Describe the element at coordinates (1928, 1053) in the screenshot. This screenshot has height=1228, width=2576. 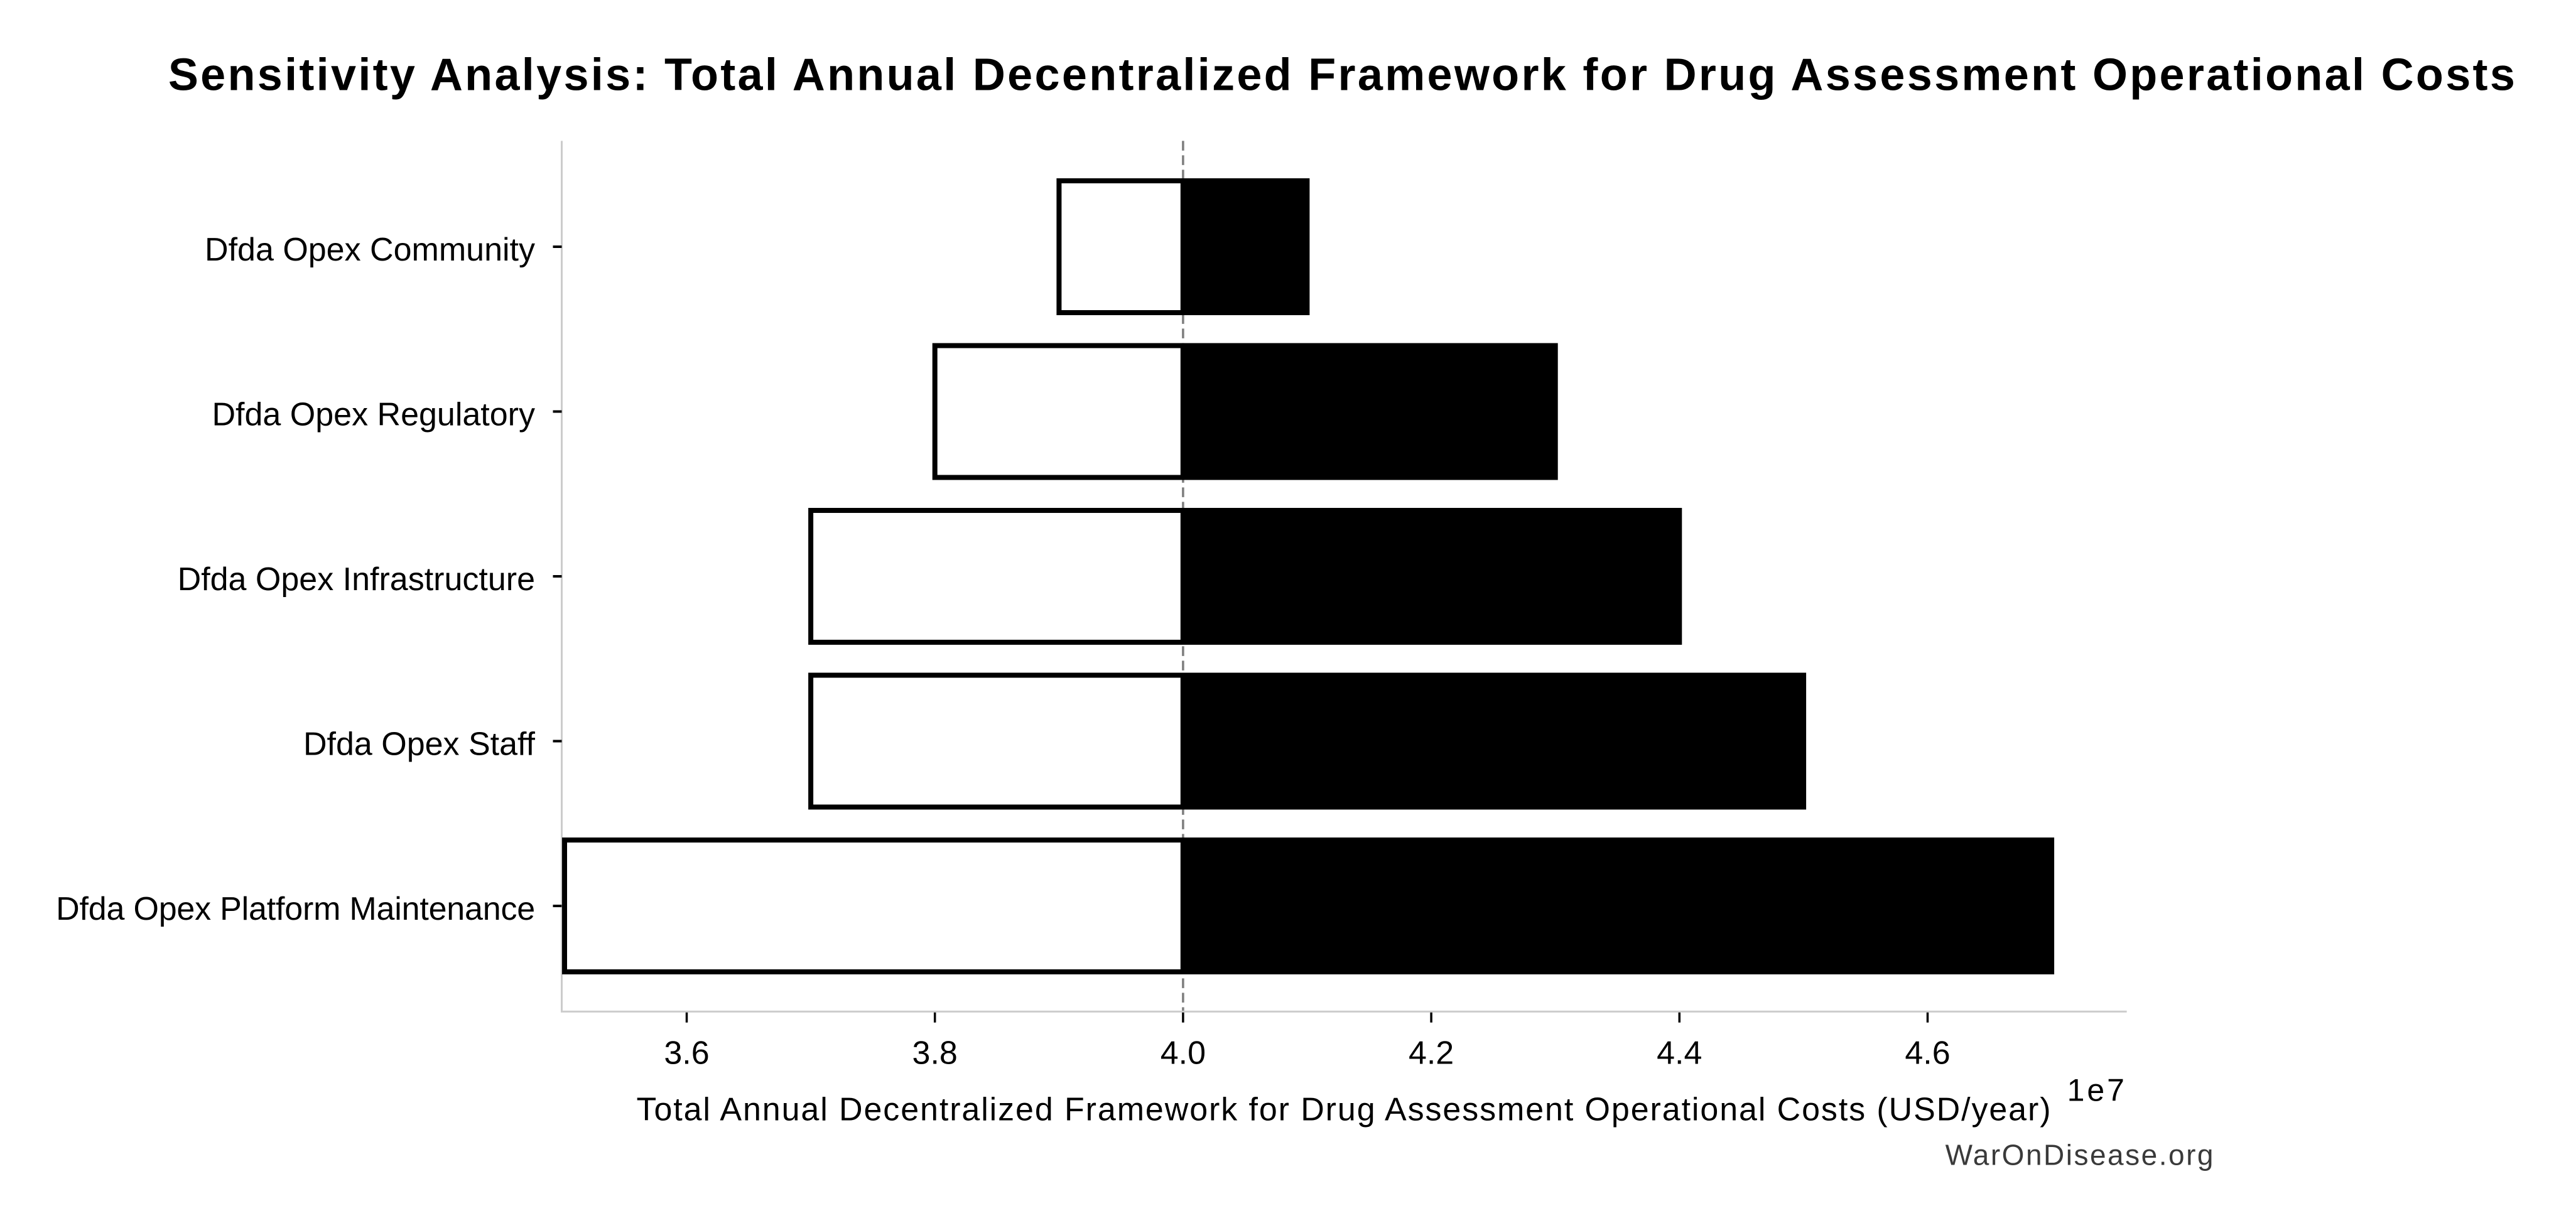
I see `svg-text: 4.6` at that location.